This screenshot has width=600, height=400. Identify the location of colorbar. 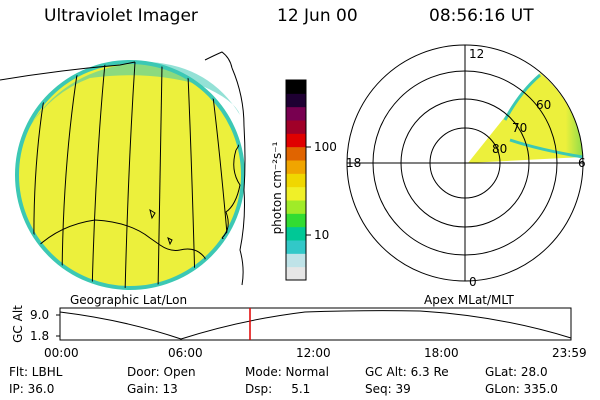
(298, 180).